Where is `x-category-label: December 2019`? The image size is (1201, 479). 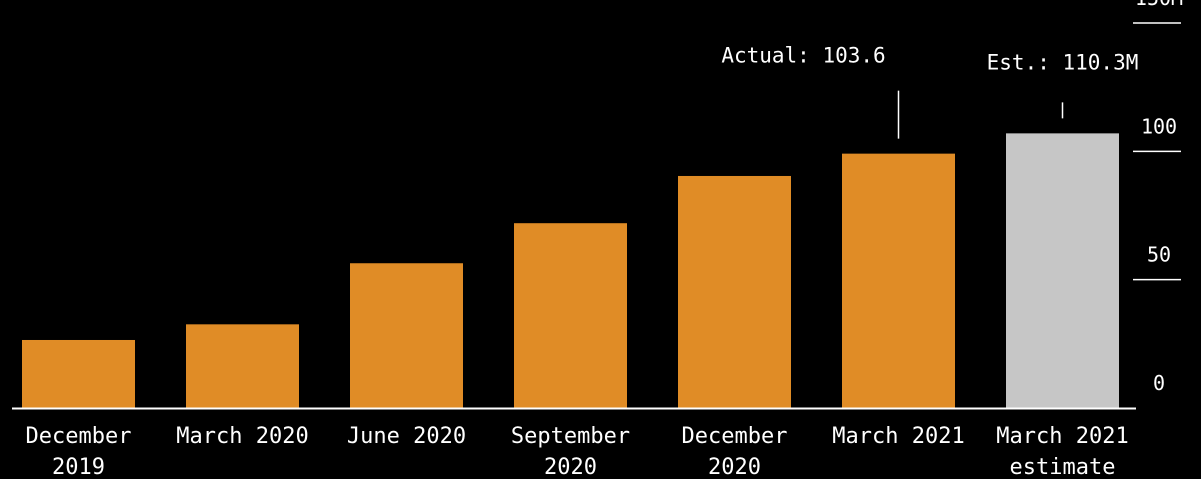
x-category-label: December 2019 is located at coordinates (79, 451).